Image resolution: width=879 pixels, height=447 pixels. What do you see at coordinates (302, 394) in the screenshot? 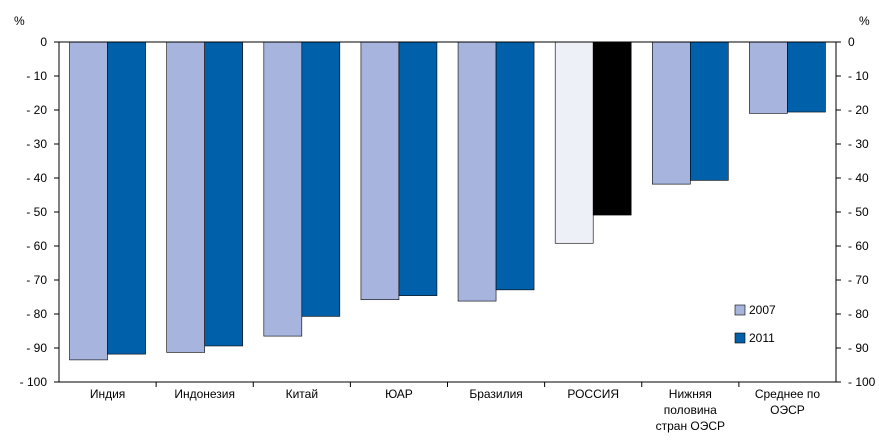
I see `x-tick-label: Китай` at bounding box center [302, 394].